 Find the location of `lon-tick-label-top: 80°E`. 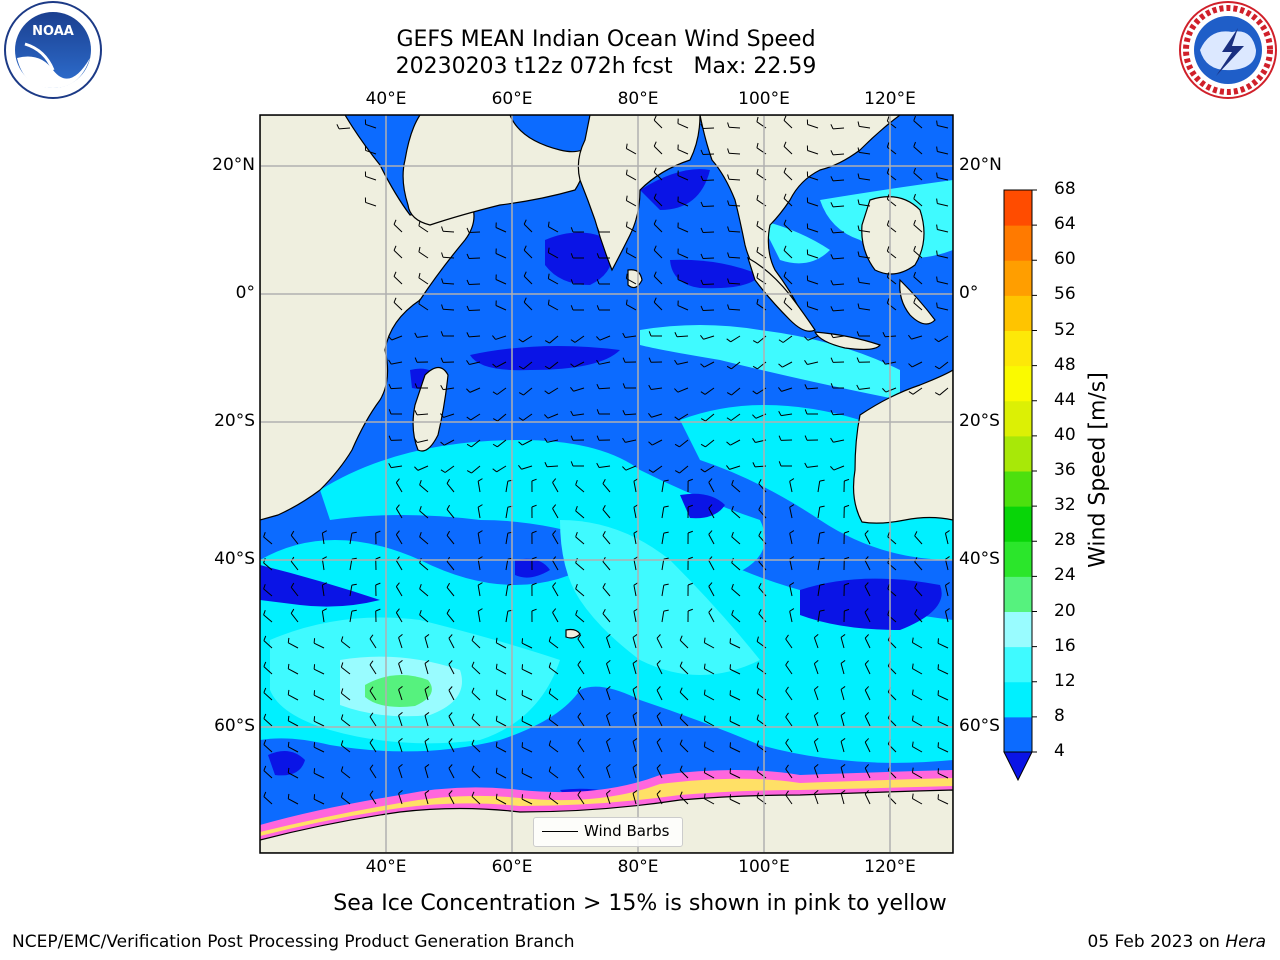

lon-tick-label-top: 80°E is located at coordinates (638, 99).